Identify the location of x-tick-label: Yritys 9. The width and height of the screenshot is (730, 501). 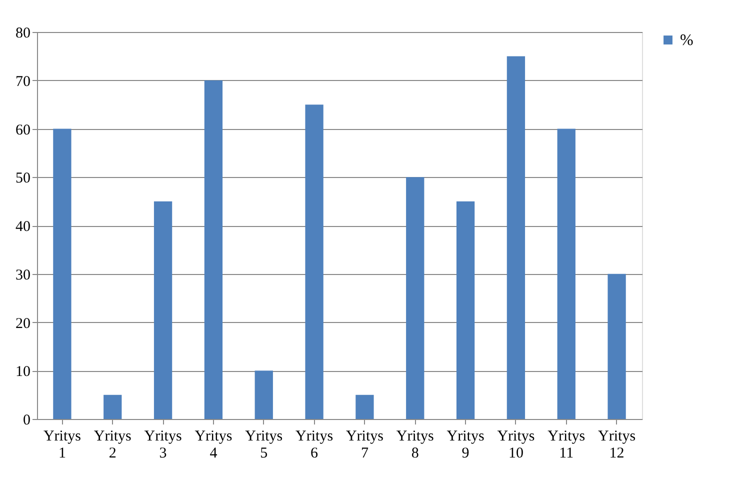
(465, 445).